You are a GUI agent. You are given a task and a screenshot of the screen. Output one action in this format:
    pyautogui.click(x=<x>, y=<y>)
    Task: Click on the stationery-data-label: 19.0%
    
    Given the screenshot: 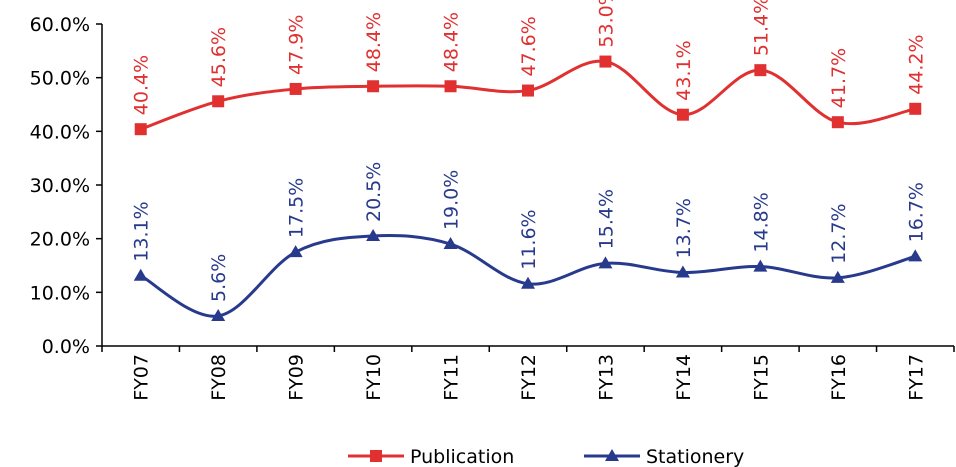 What is the action you would take?
    pyautogui.click(x=452, y=200)
    